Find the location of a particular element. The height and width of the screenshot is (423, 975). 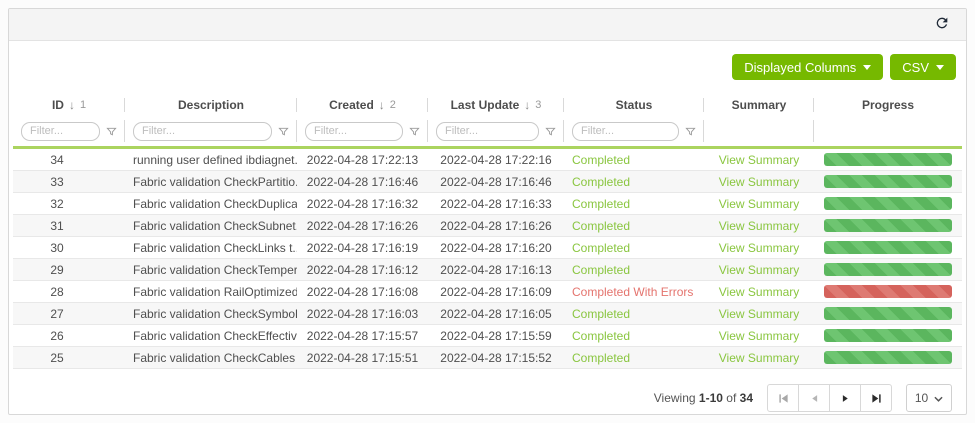

cell-last-update: 2022-04-28 17:16:05 is located at coordinates (496, 313).